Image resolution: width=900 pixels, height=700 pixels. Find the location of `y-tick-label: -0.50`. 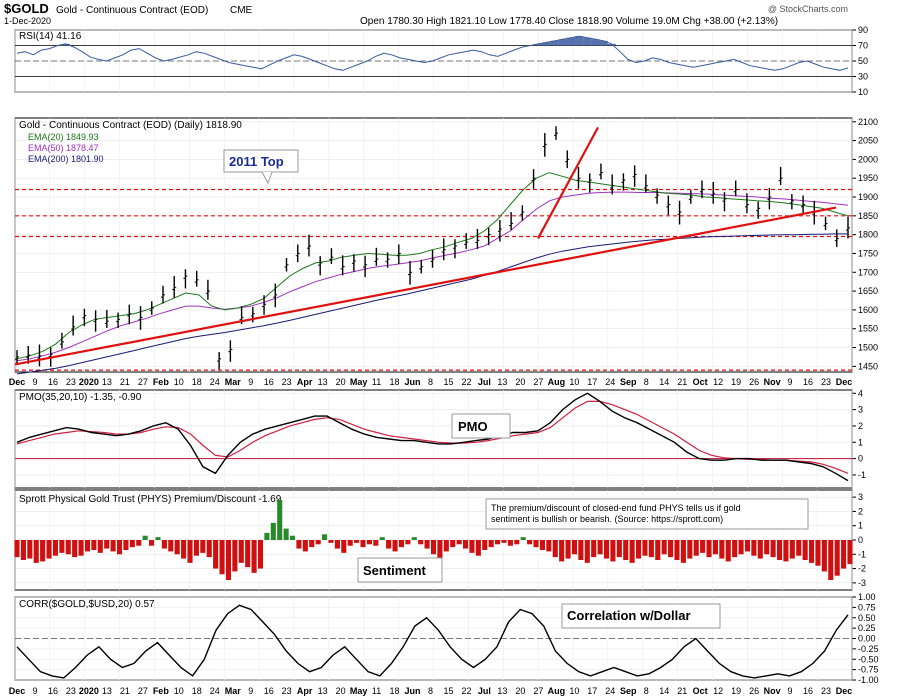

y-tick-label: -0.50 is located at coordinates (868, 659).